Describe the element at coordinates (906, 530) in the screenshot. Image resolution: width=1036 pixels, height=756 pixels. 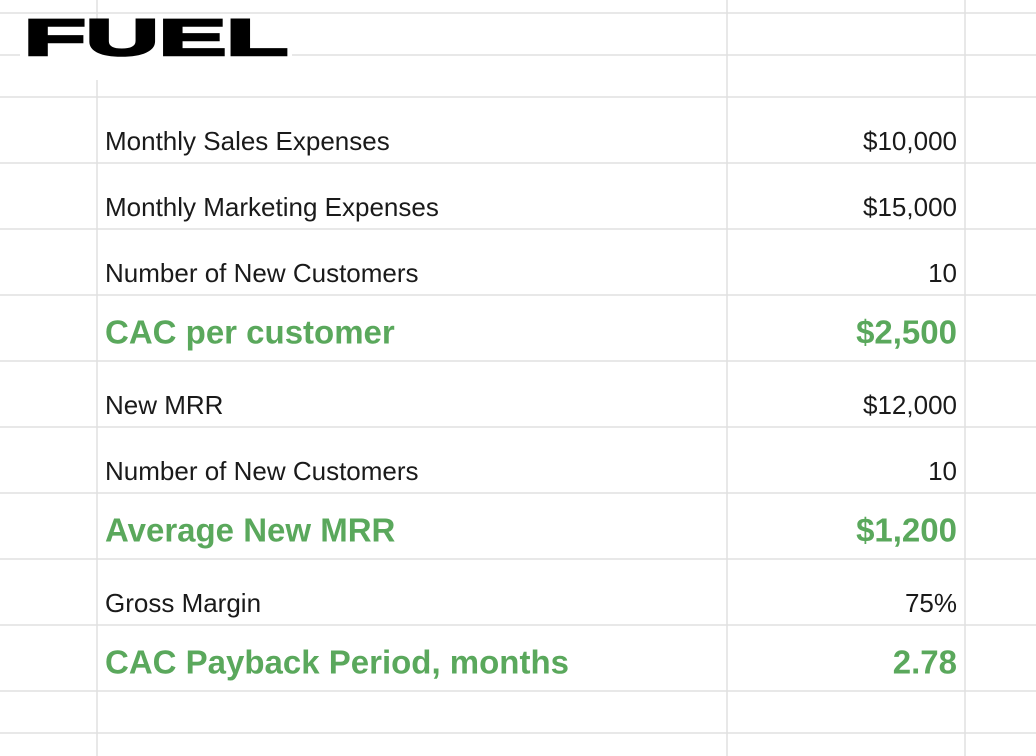
I see `row-value: $1,200` at that location.